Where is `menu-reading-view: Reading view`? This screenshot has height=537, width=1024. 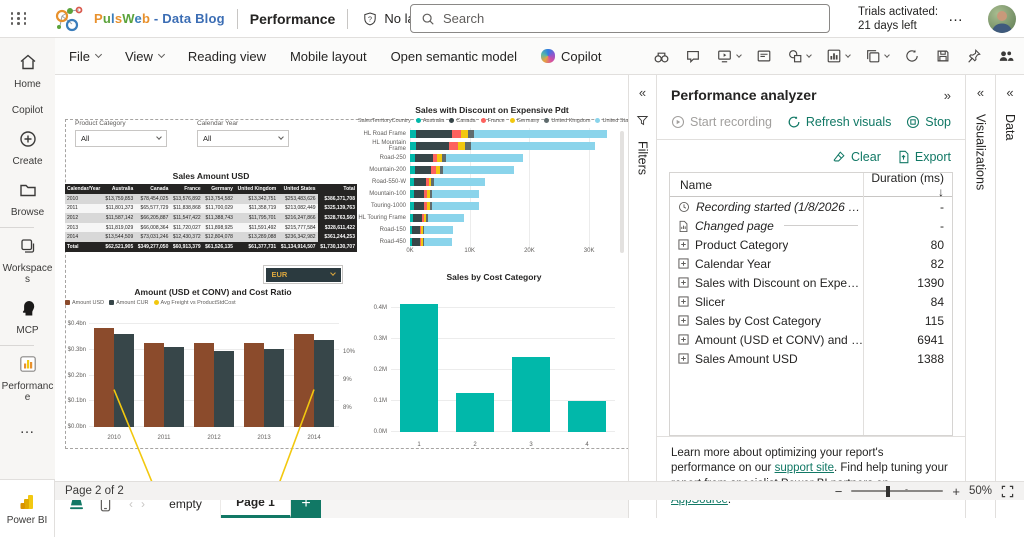 menu-reading-view: Reading view is located at coordinates (227, 56).